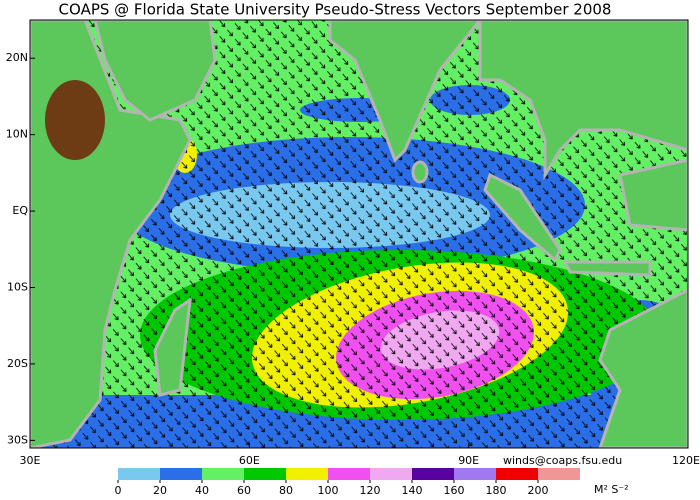  What do you see at coordinates (611, 489) in the screenshot?
I see `colorbar-units: M² S⁻²` at bounding box center [611, 489].